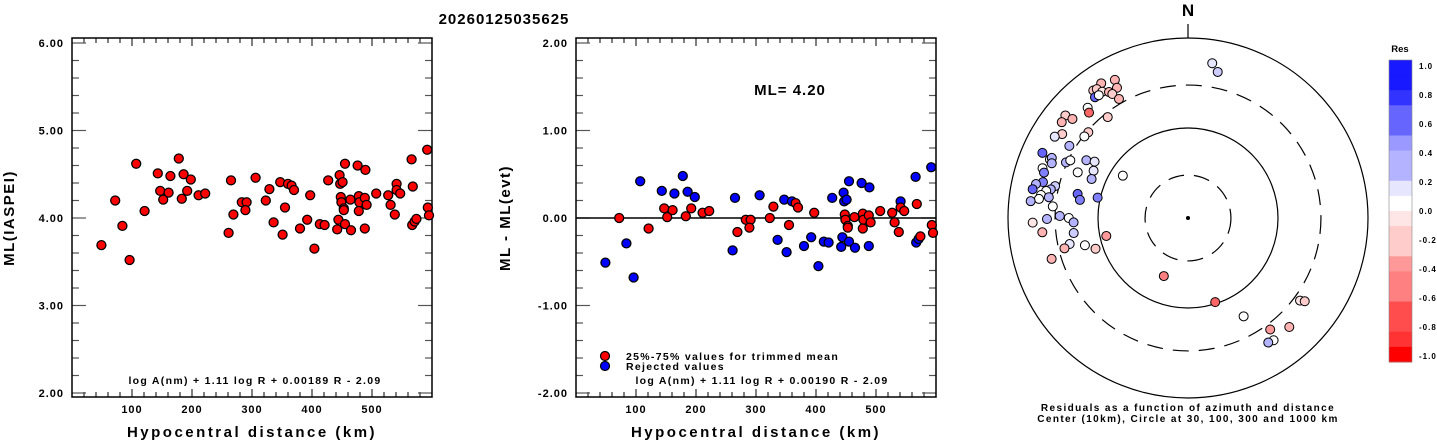 The height and width of the screenshot is (441, 1437). I want to click on y-tick-label: 3.00, so click(51, 307).